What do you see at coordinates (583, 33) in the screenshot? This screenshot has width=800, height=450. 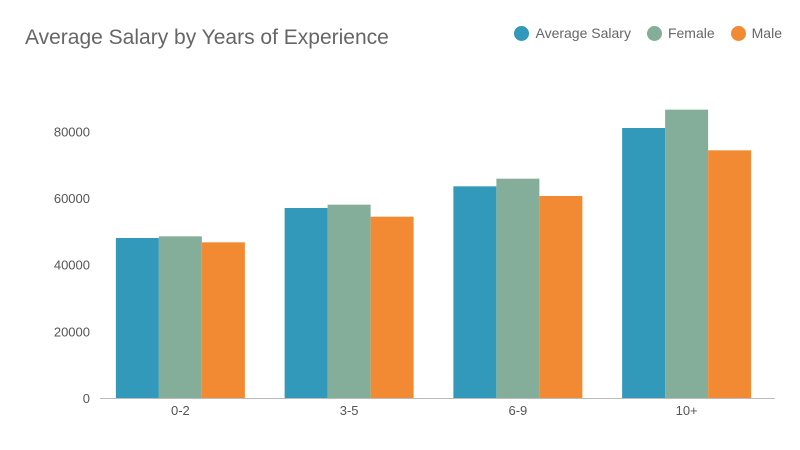 I see `legend-label-average-salary: Average Salary` at bounding box center [583, 33].